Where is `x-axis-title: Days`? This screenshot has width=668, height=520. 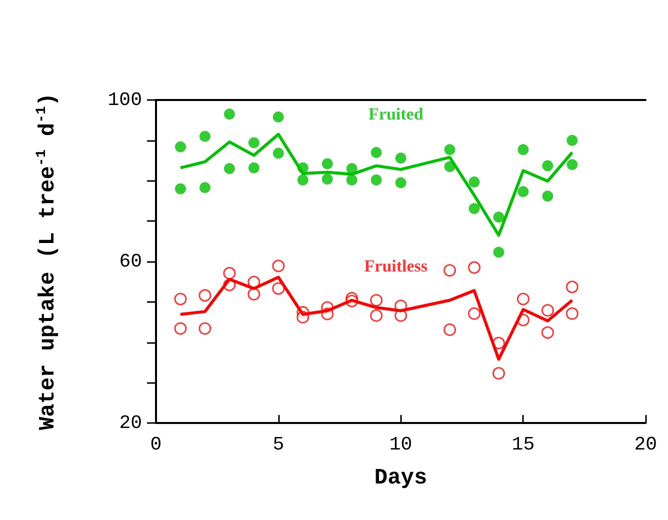
x-axis-title: Days is located at coordinates (401, 478).